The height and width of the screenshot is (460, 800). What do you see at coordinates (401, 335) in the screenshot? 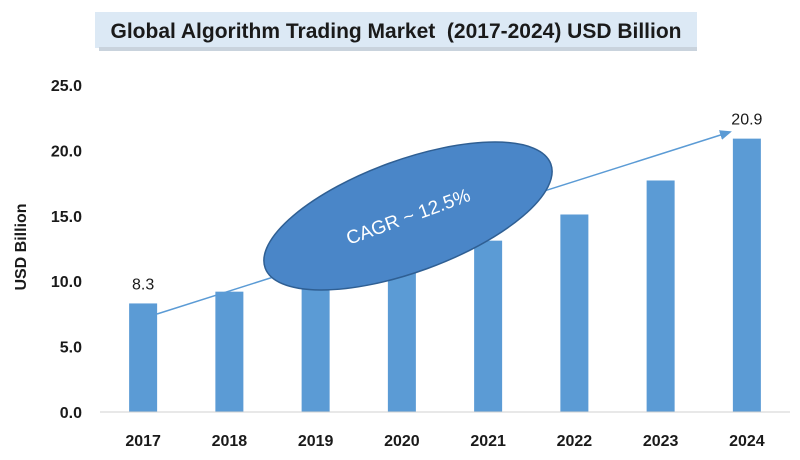
I see `bar-2020` at bounding box center [401, 335].